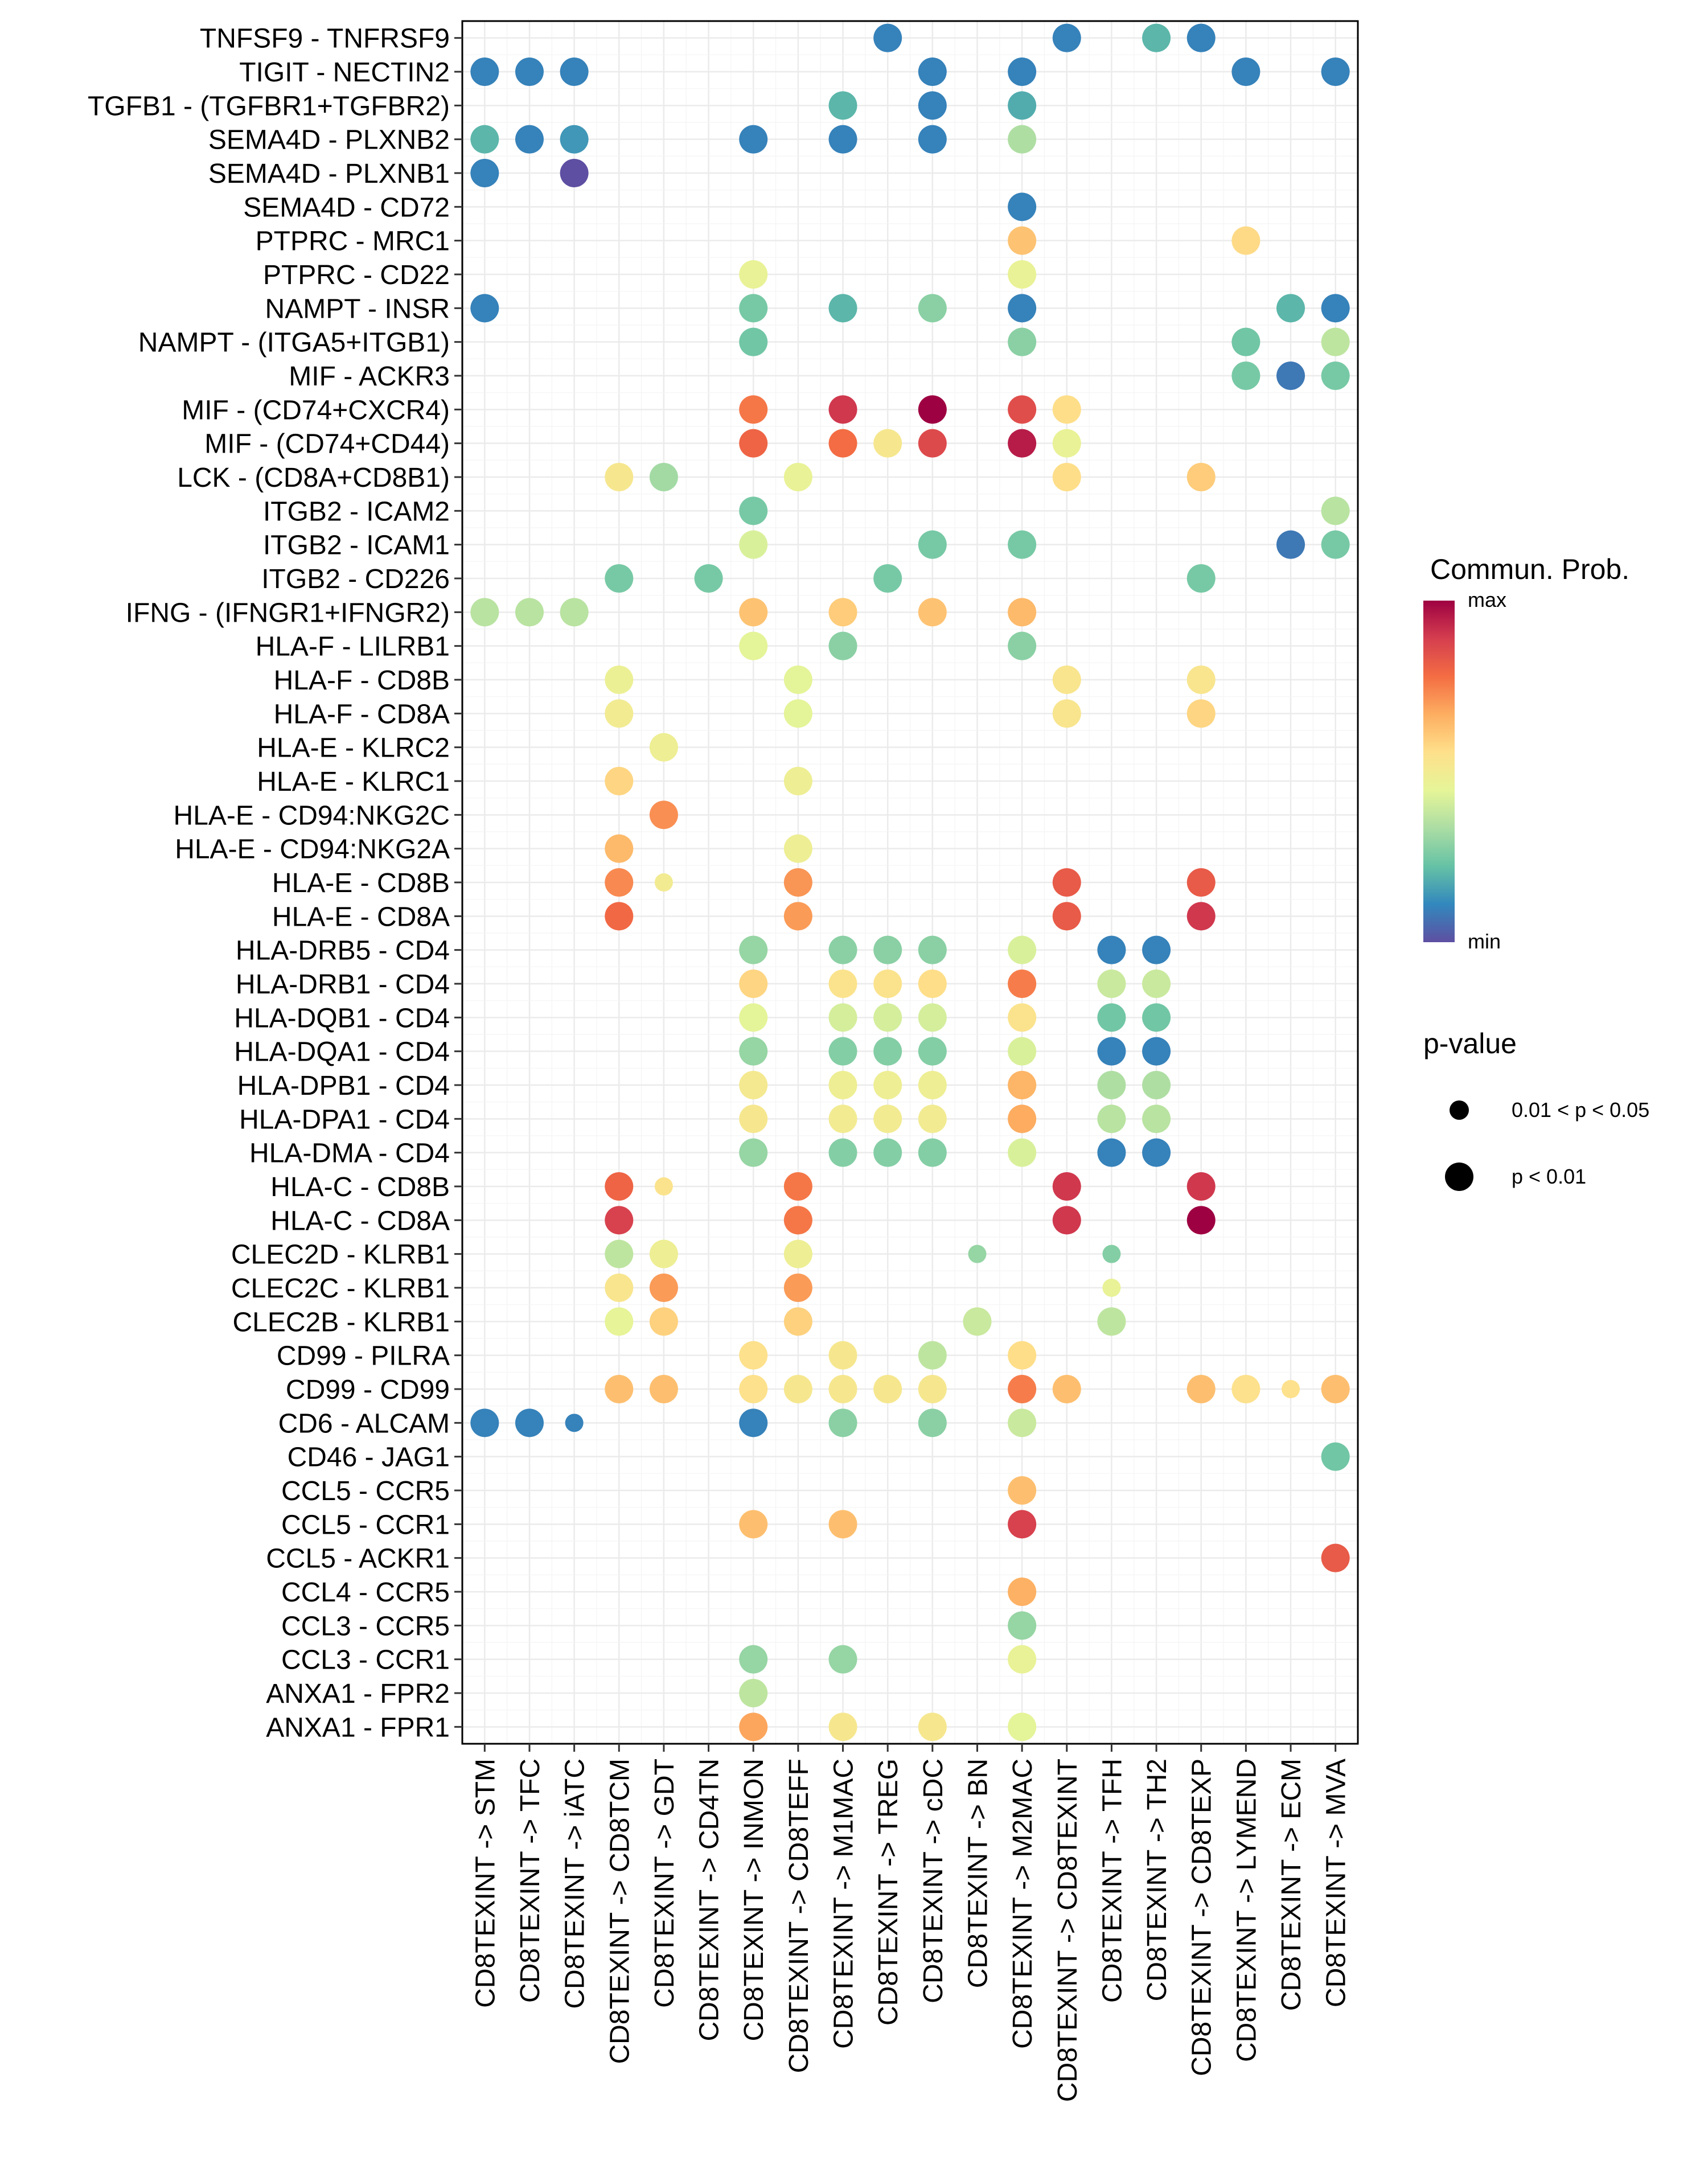  Describe the element at coordinates (316, 410) in the screenshot. I see `y-tick-label: MIF - (CD74+CXCR4)` at that location.